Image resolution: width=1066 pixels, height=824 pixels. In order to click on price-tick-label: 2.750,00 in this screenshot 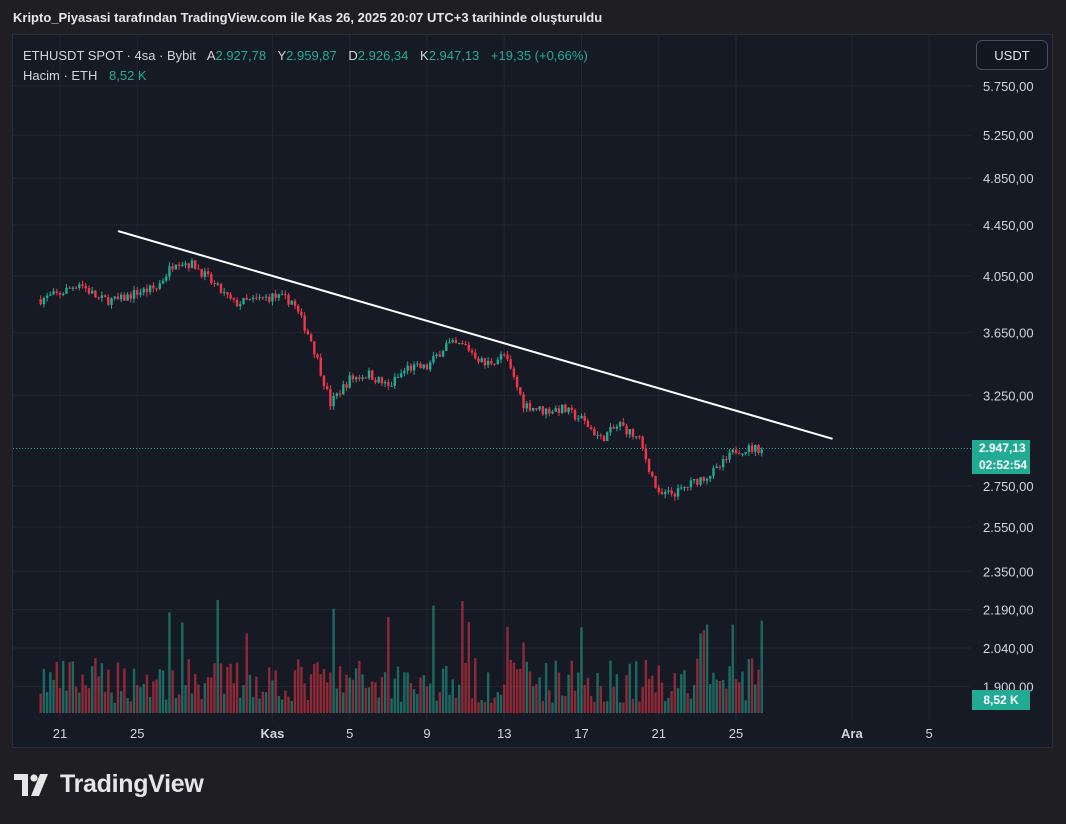, I will do `click(1008, 486)`.